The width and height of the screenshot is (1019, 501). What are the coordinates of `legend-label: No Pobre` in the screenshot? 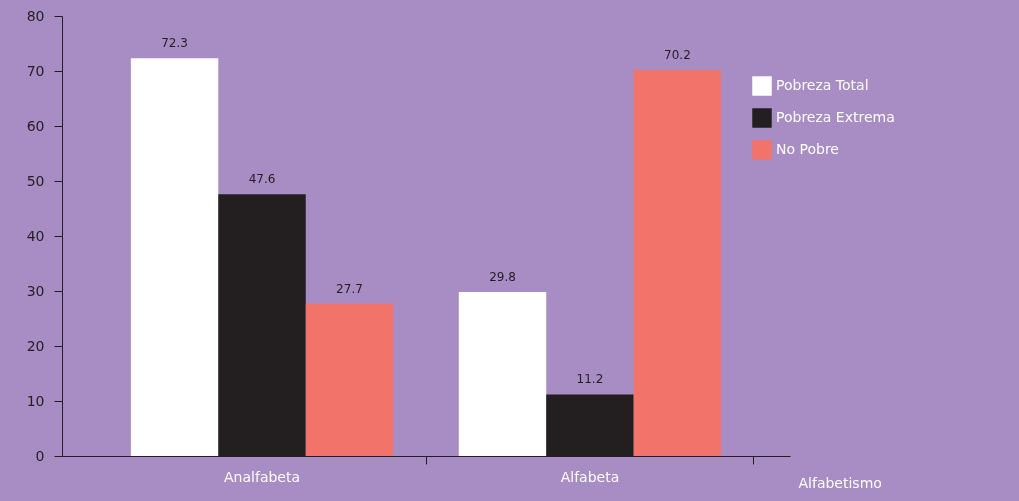 It's located at (807, 149).